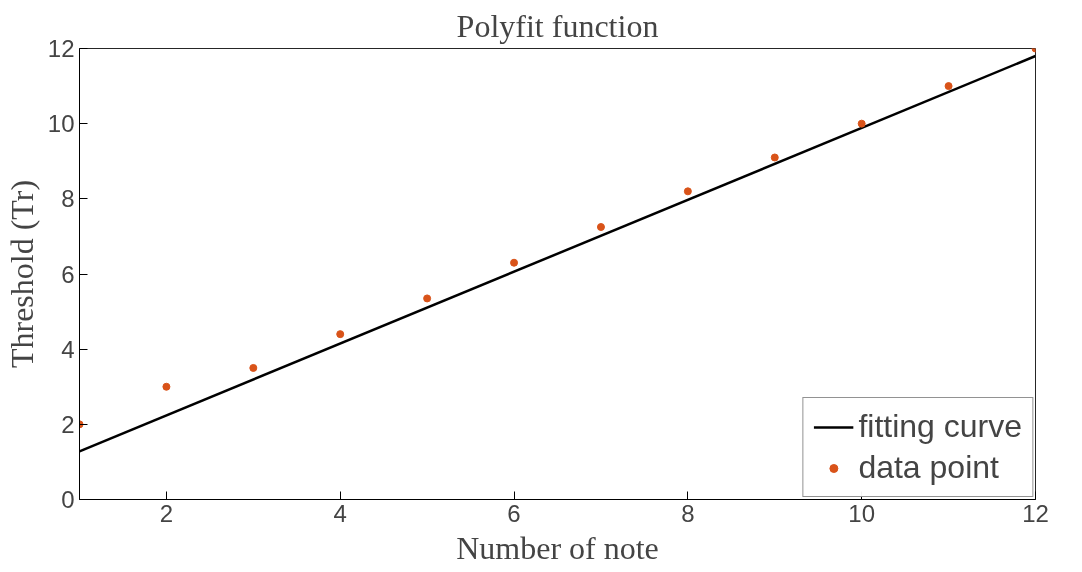 The height and width of the screenshot is (572, 1082). I want to click on y-tick-label: 10, so click(61, 124).